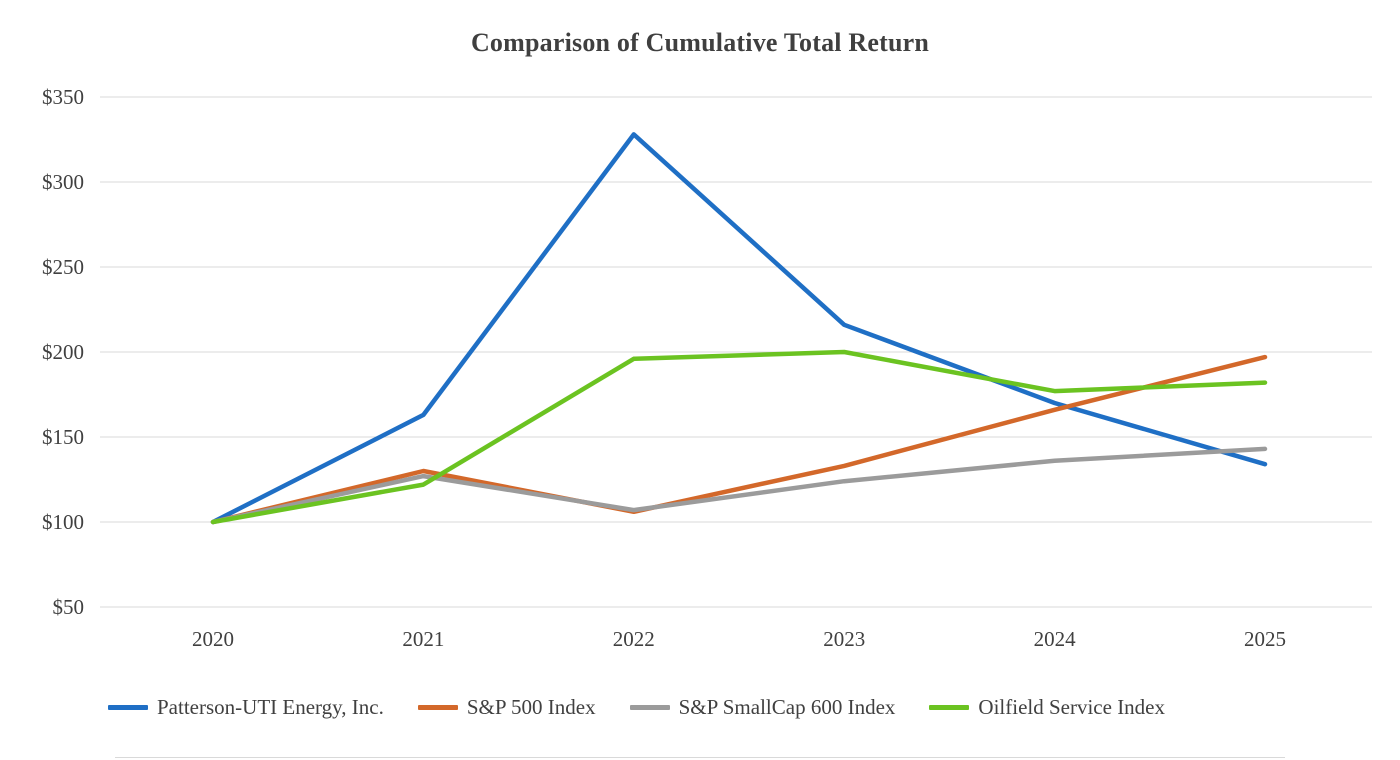 Image resolution: width=1400 pixels, height=760 pixels. Describe the element at coordinates (63, 352) in the screenshot. I see `y-axis-tick-label: $200` at that location.